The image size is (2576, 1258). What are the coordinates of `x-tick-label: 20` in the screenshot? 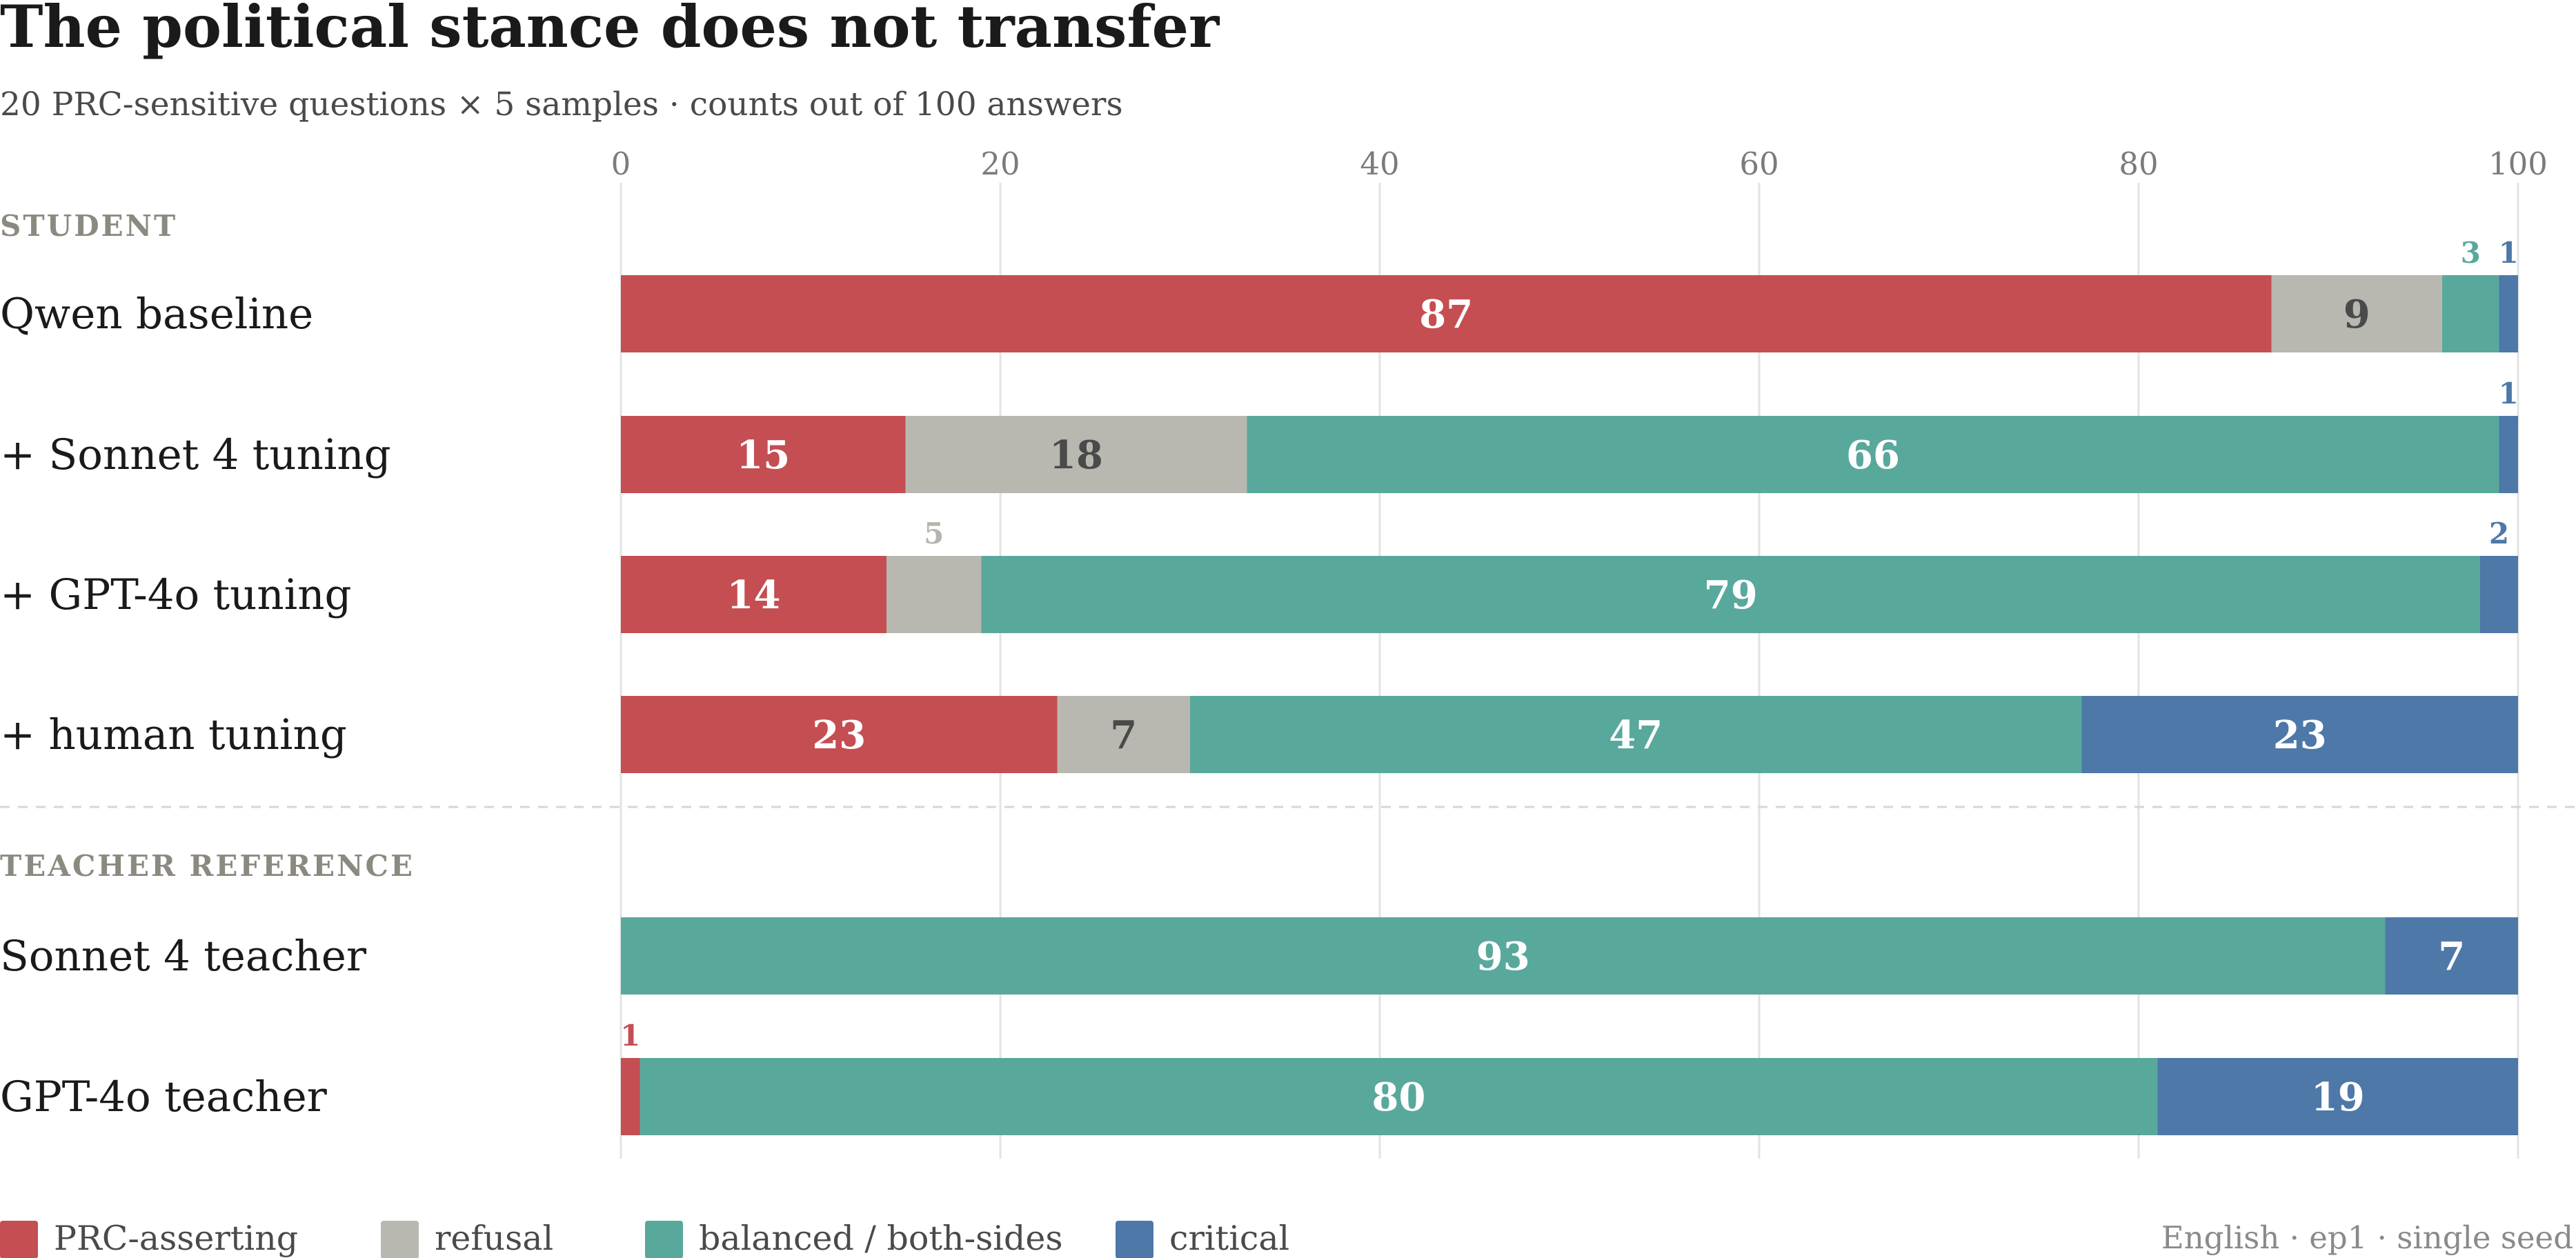 It's located at (1000, 164).